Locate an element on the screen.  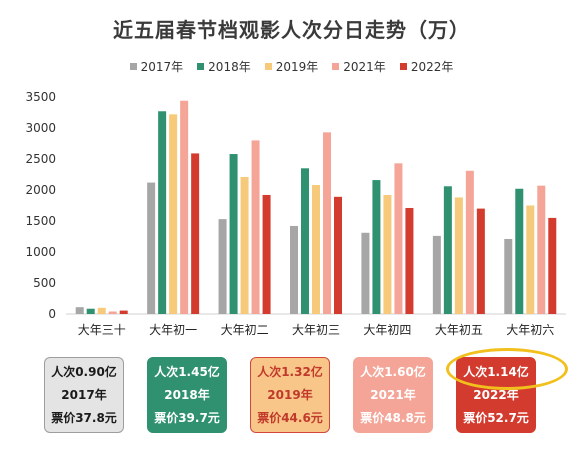
summary-card: 人次1.45亿 2018年票价39.7元 is located at coordinates (187, 395).